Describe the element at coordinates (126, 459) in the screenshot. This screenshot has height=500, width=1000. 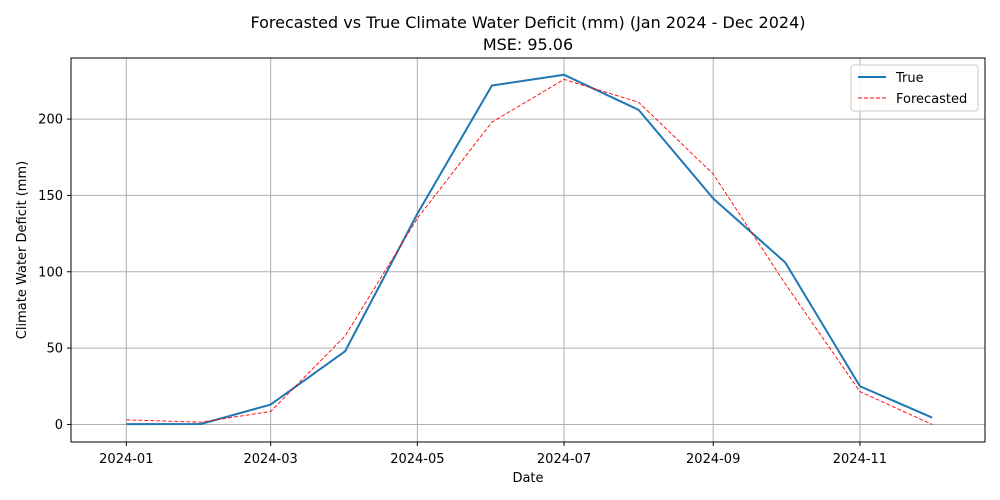
I see `x-tick-label: 2024-01` at that location.